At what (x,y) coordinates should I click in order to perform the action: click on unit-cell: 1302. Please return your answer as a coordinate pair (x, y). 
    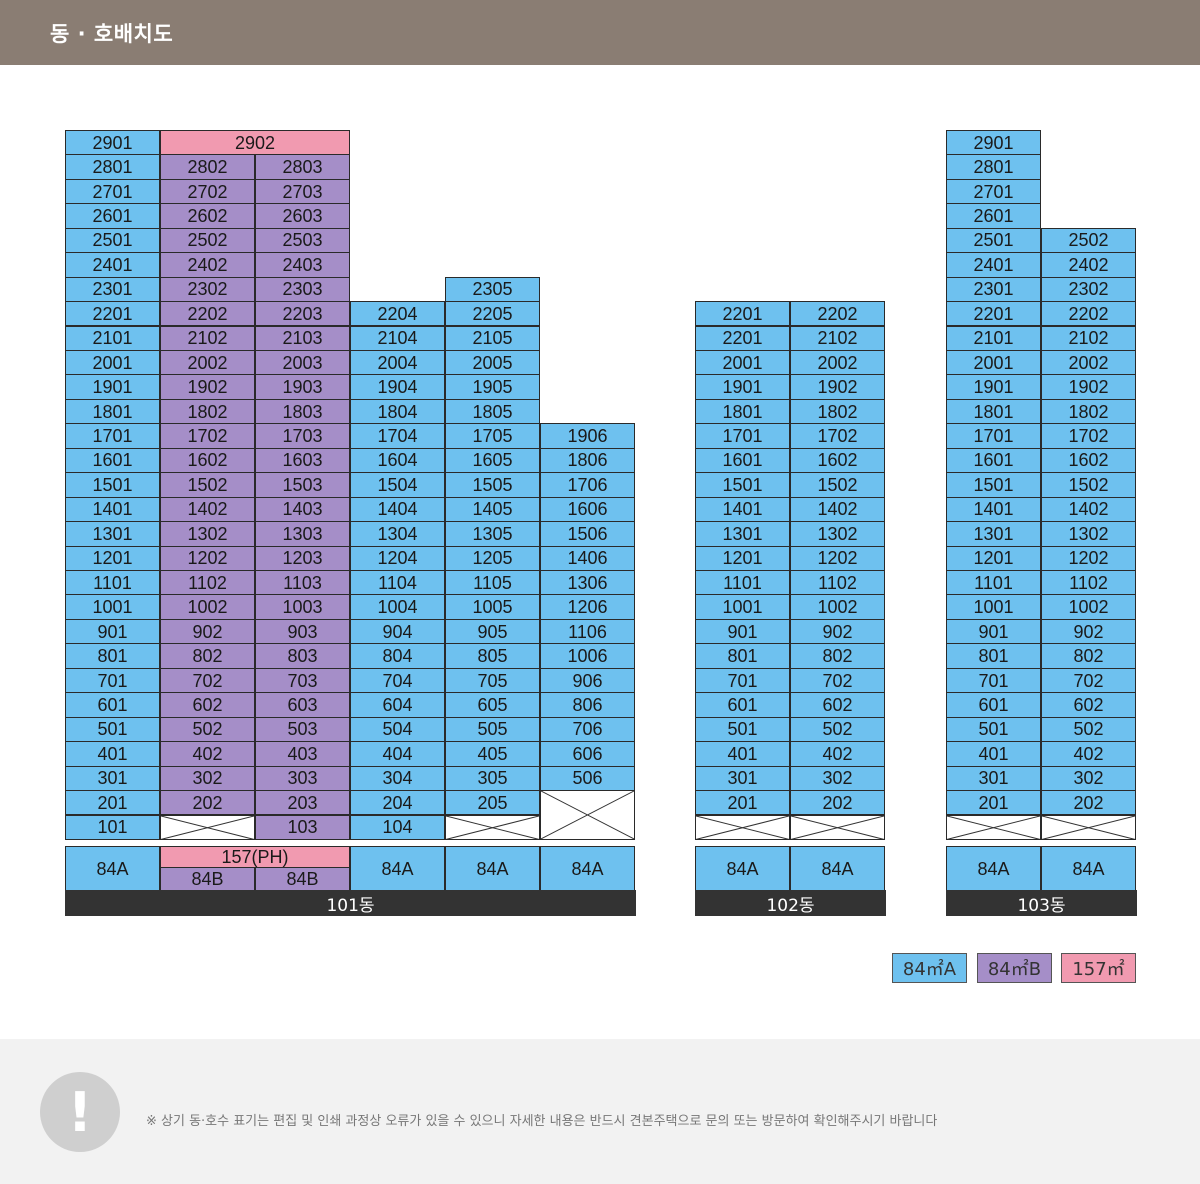
    Looking at the image, I should click on (837, 534).